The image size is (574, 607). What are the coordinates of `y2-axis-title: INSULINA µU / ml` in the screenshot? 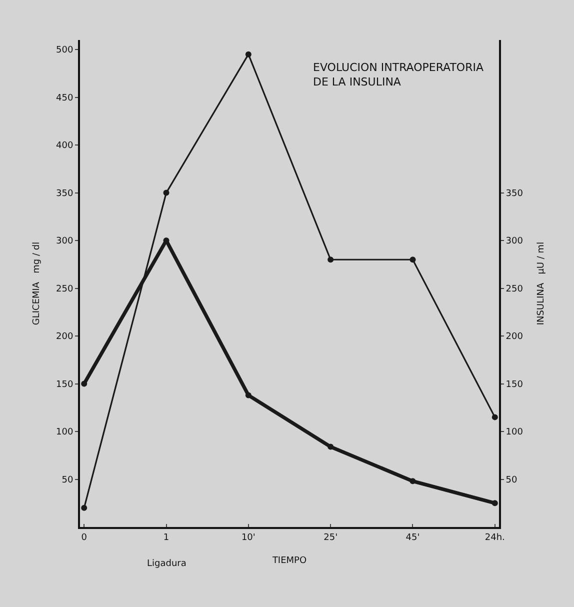 It's located at (541, 284).